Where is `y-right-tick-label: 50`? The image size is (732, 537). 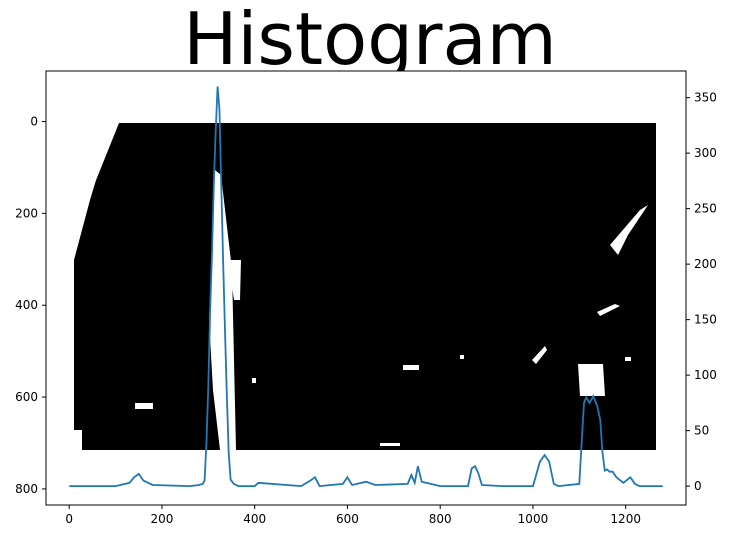
y-right-tick-label: 50 is located at coordinates (701, 431).